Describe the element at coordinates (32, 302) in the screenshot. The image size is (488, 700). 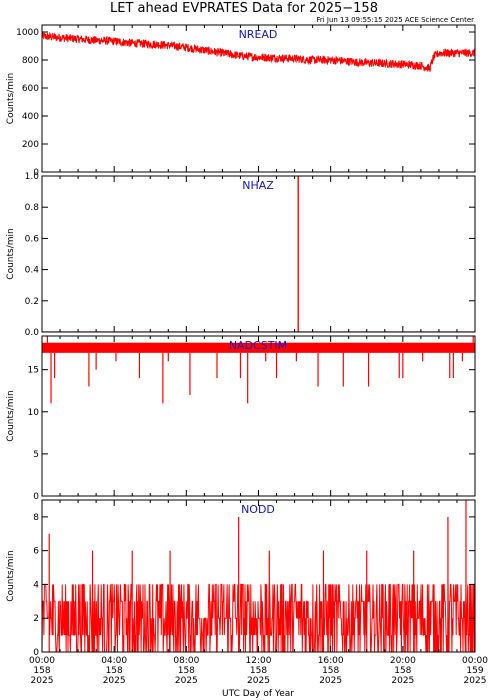
I see `y-tick-label: 0.2` at that location.